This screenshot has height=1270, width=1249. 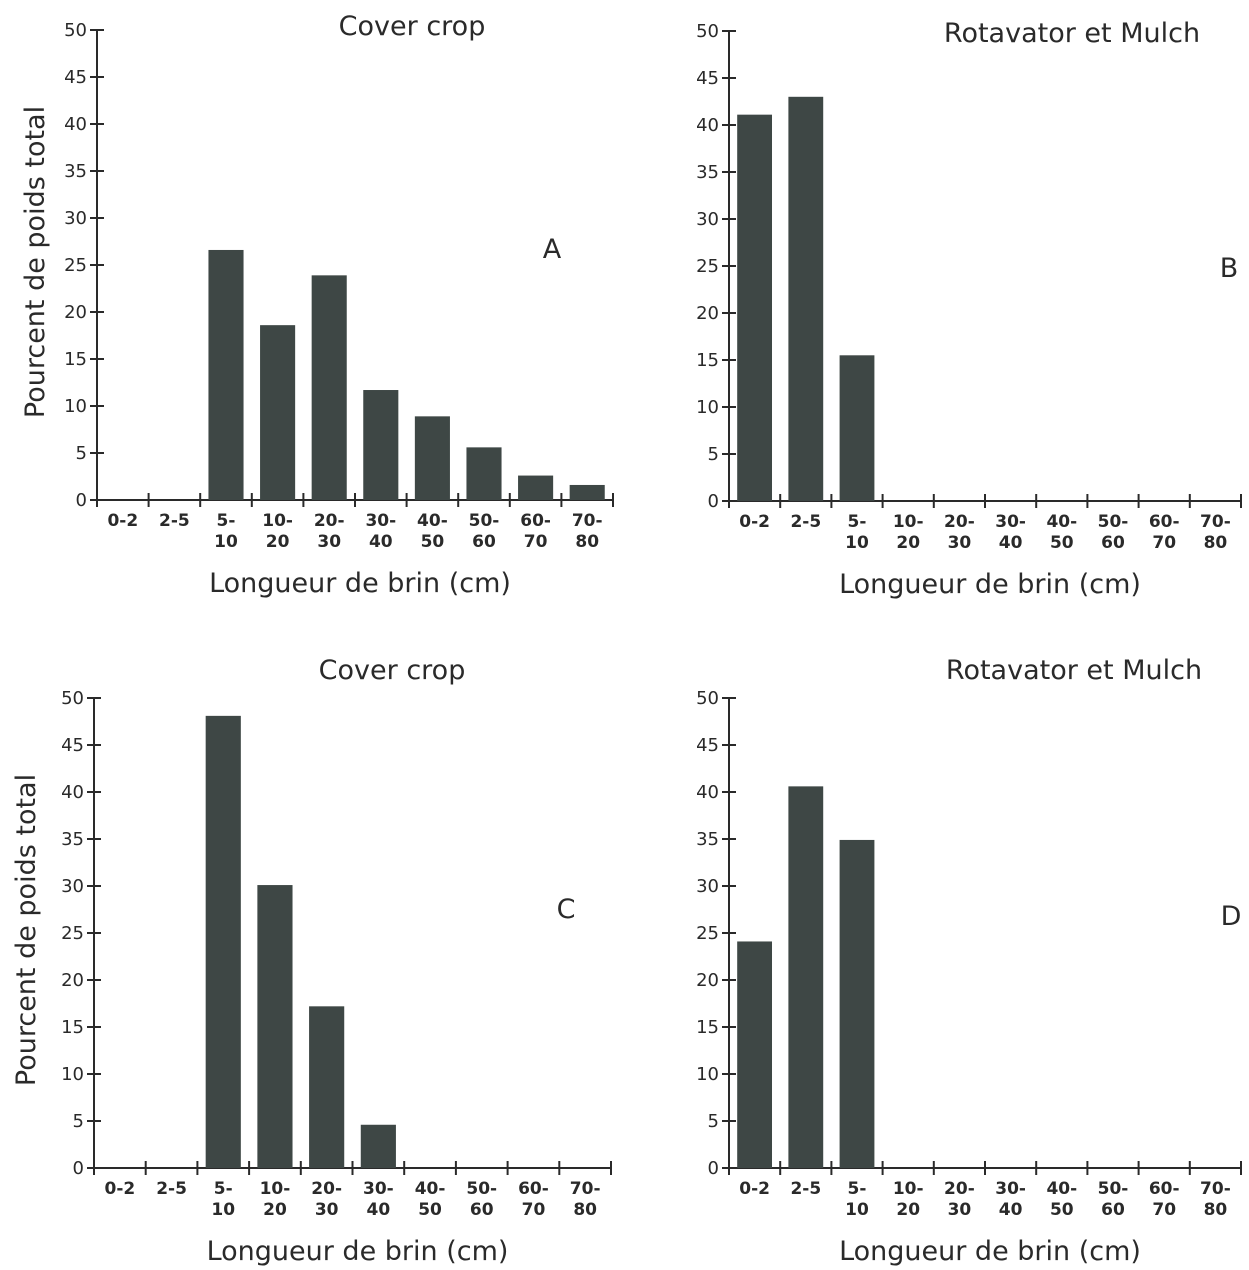 What do you see at coordinates (78, 1121) in the screenshot?
I see `y-tick-label: 5` at bounding box center [78, 1121].